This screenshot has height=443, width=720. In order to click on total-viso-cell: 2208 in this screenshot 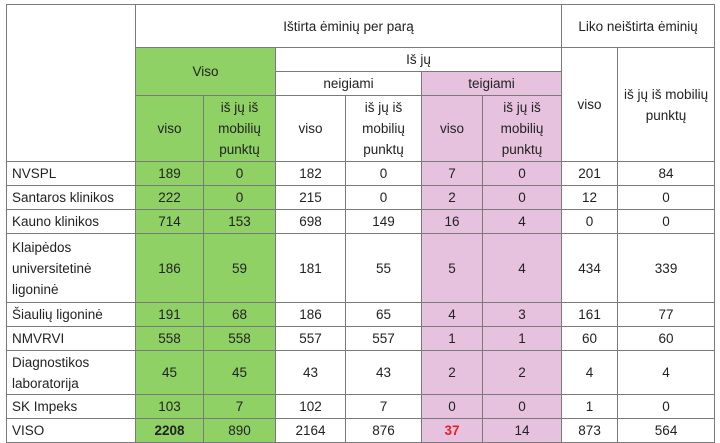, I will do `click(169, 430)`.